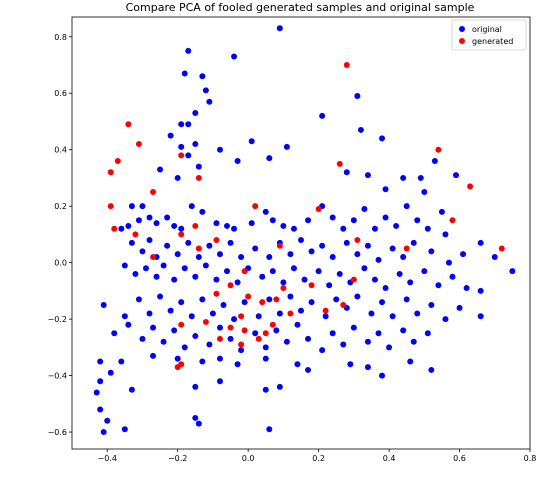 This screenshot has height=488, width=557. What do you see at coordinates (530, 458) in the screenshot?
I see `x-tick-label: 0.8` at bounding box center [530, 458].